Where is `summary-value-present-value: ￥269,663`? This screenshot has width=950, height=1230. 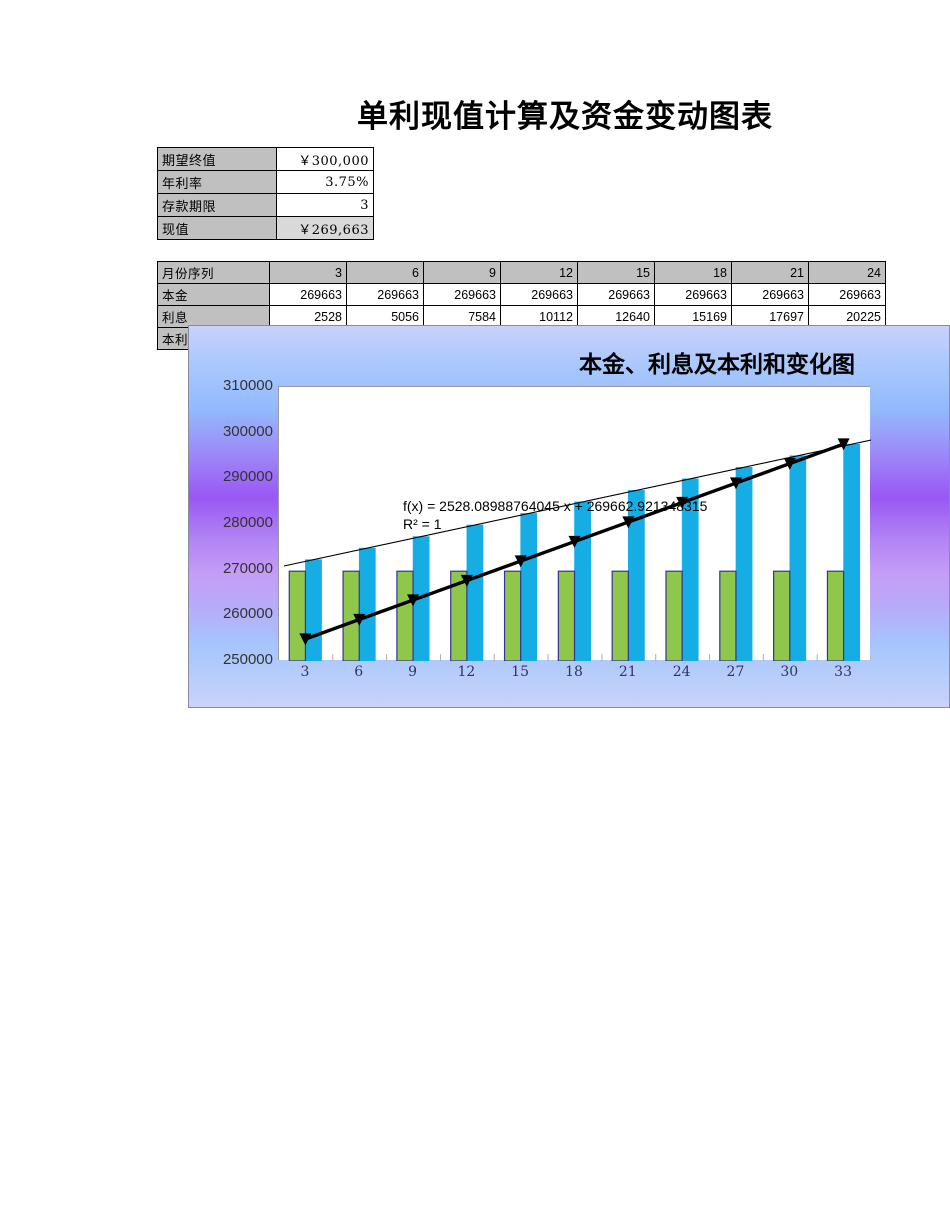 summary-value-present-value: ￥269,663 is located at coordinates (325, 228).